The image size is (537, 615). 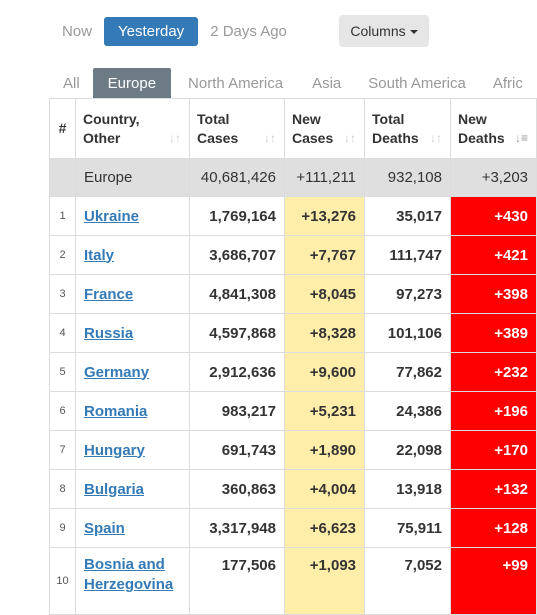 I want to click on total-row-total-deaths: 932,108, so click(x=407, y=177).